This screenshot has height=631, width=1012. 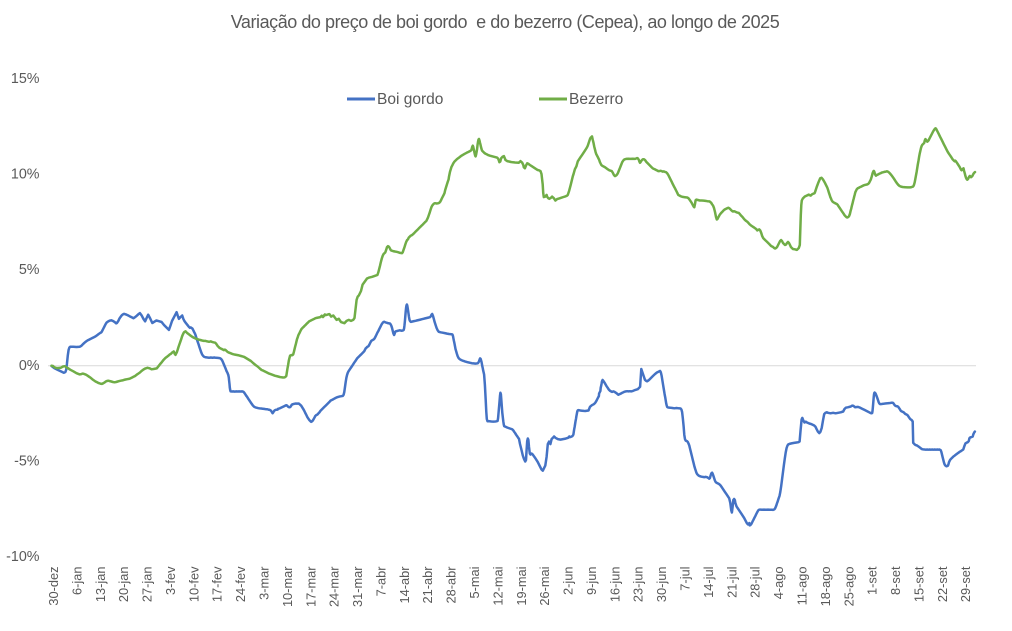 I want to click on svg-text: 11-ago, so click(x=802, y=586).